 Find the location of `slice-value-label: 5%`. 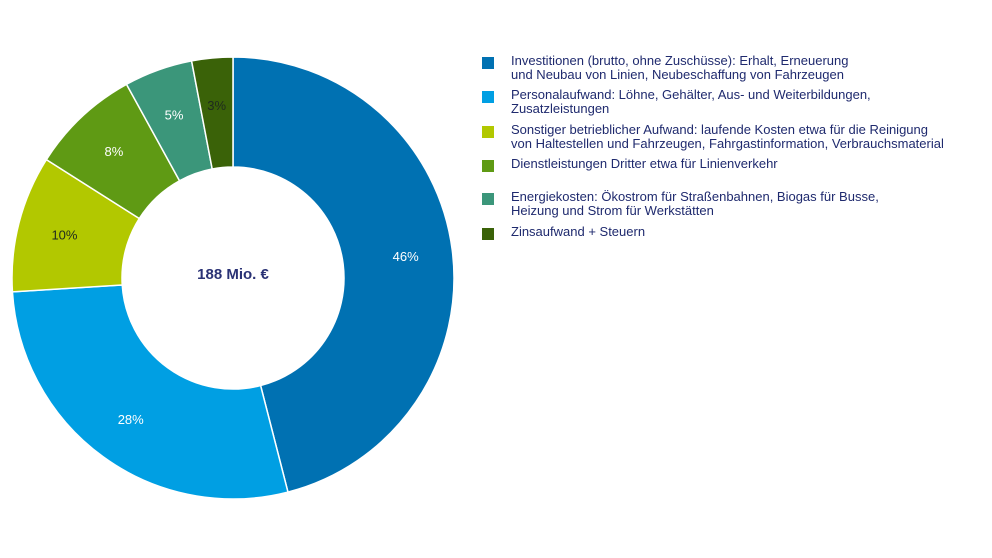

slice-value-label: 5% is located at coordinates (174, 114).